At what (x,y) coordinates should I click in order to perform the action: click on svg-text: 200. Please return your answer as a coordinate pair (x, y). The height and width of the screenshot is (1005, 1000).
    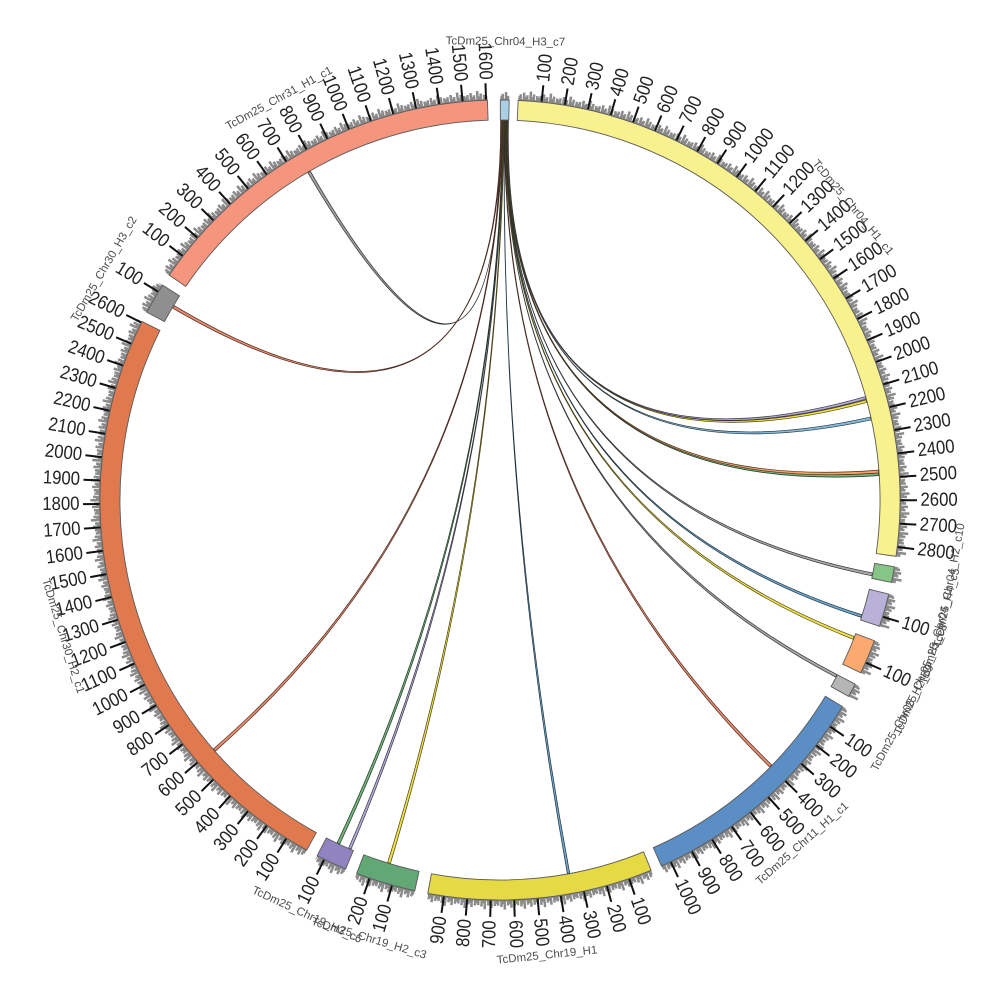
    Looking at the image, I should click on (570, 71).